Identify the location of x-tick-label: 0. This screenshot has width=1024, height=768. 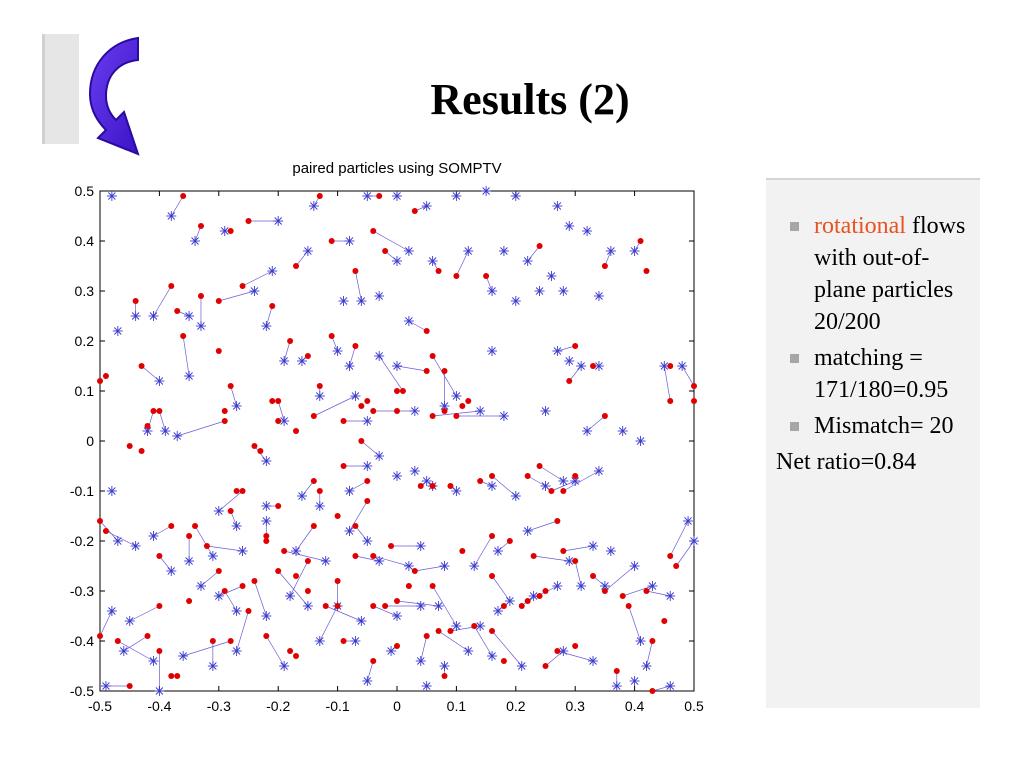
(397, 706).